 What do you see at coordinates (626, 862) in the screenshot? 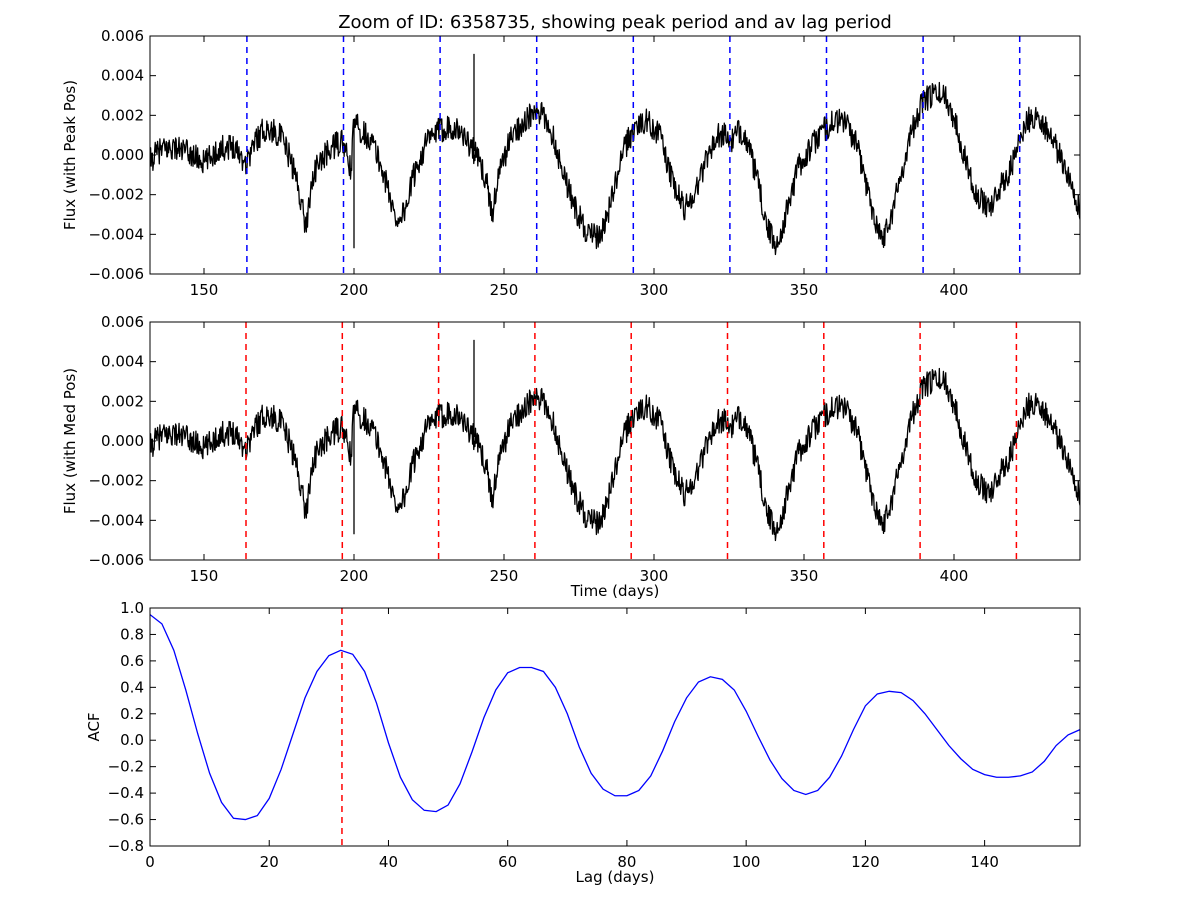
I see `x-tick-label: 80` at bounding box center [626, 862].